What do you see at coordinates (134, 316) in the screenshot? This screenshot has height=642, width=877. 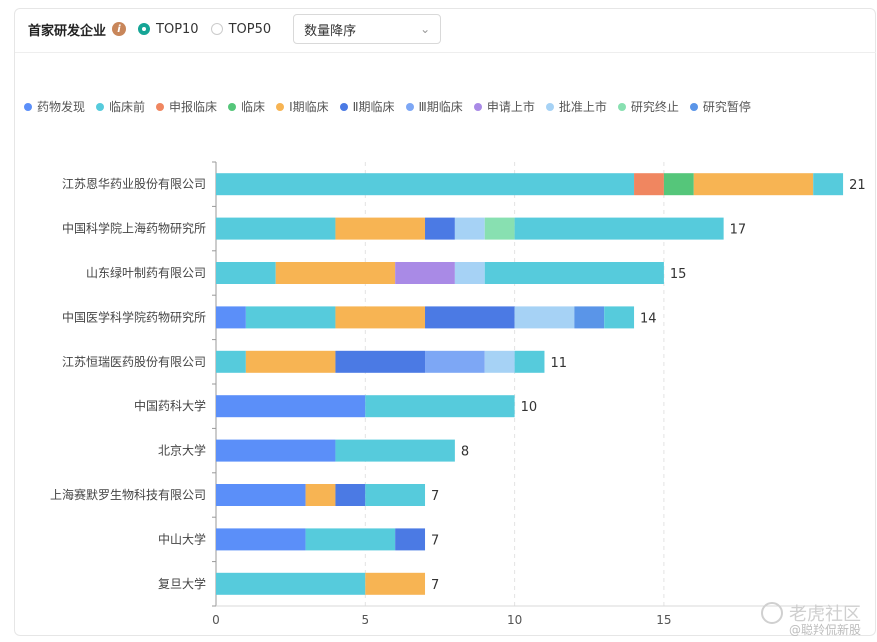 I see `y-tick-label: 中国医学科学院药物研究所` at bounding box center [134, 316].